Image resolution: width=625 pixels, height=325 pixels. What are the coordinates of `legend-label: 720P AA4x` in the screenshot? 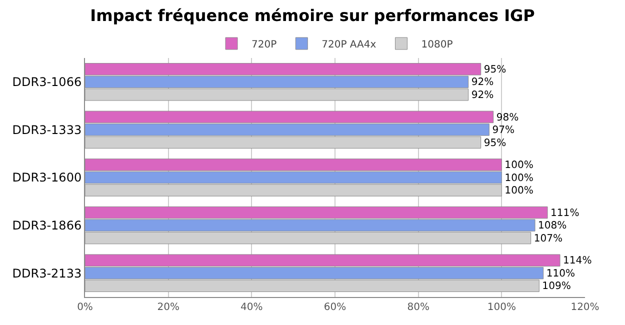 It's located at (349, 44).